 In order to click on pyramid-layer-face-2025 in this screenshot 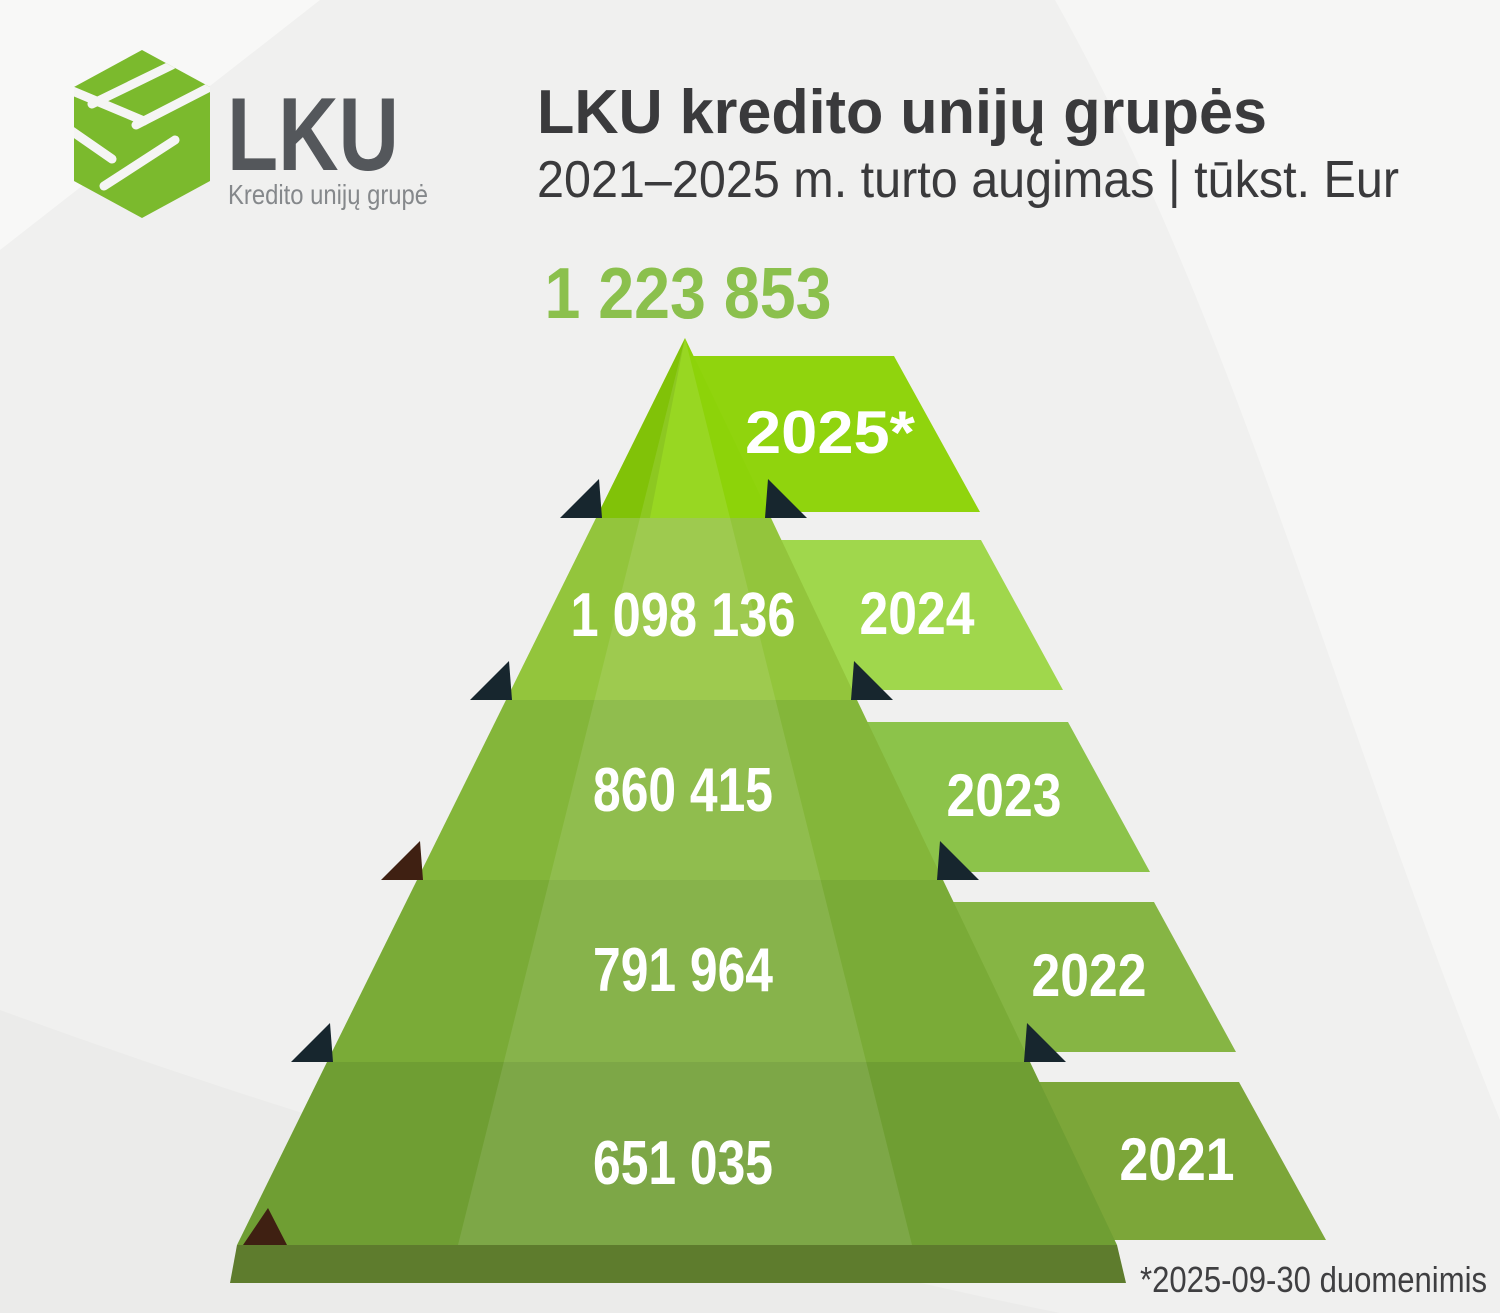, I will do `click(683, 428)`.